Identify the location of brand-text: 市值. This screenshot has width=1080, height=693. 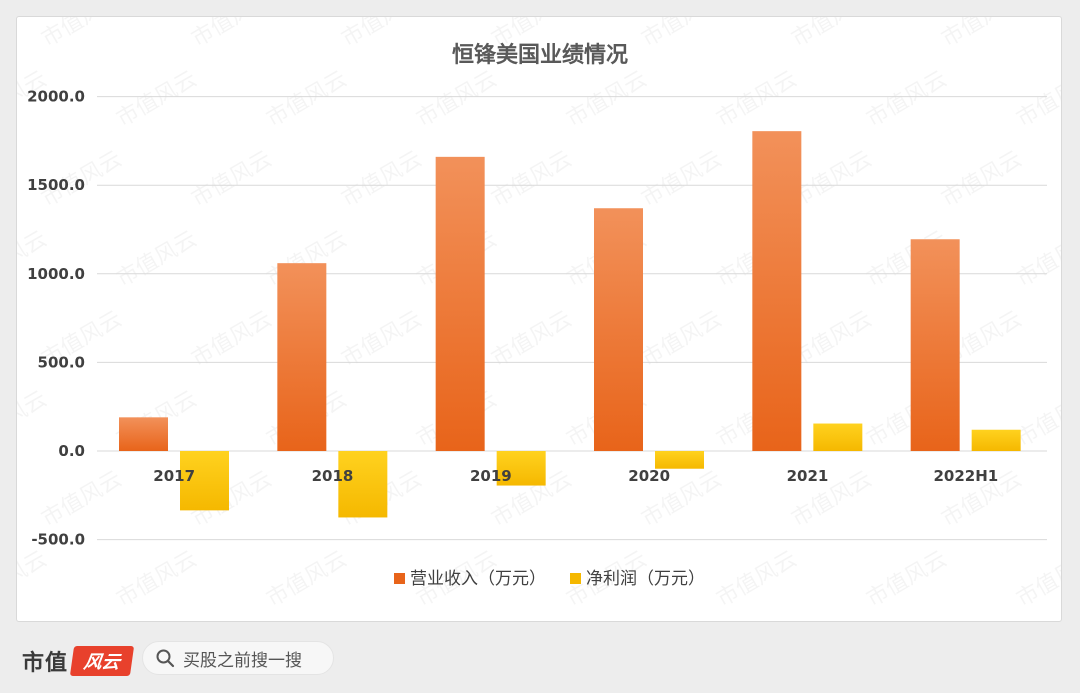
(45, 663).